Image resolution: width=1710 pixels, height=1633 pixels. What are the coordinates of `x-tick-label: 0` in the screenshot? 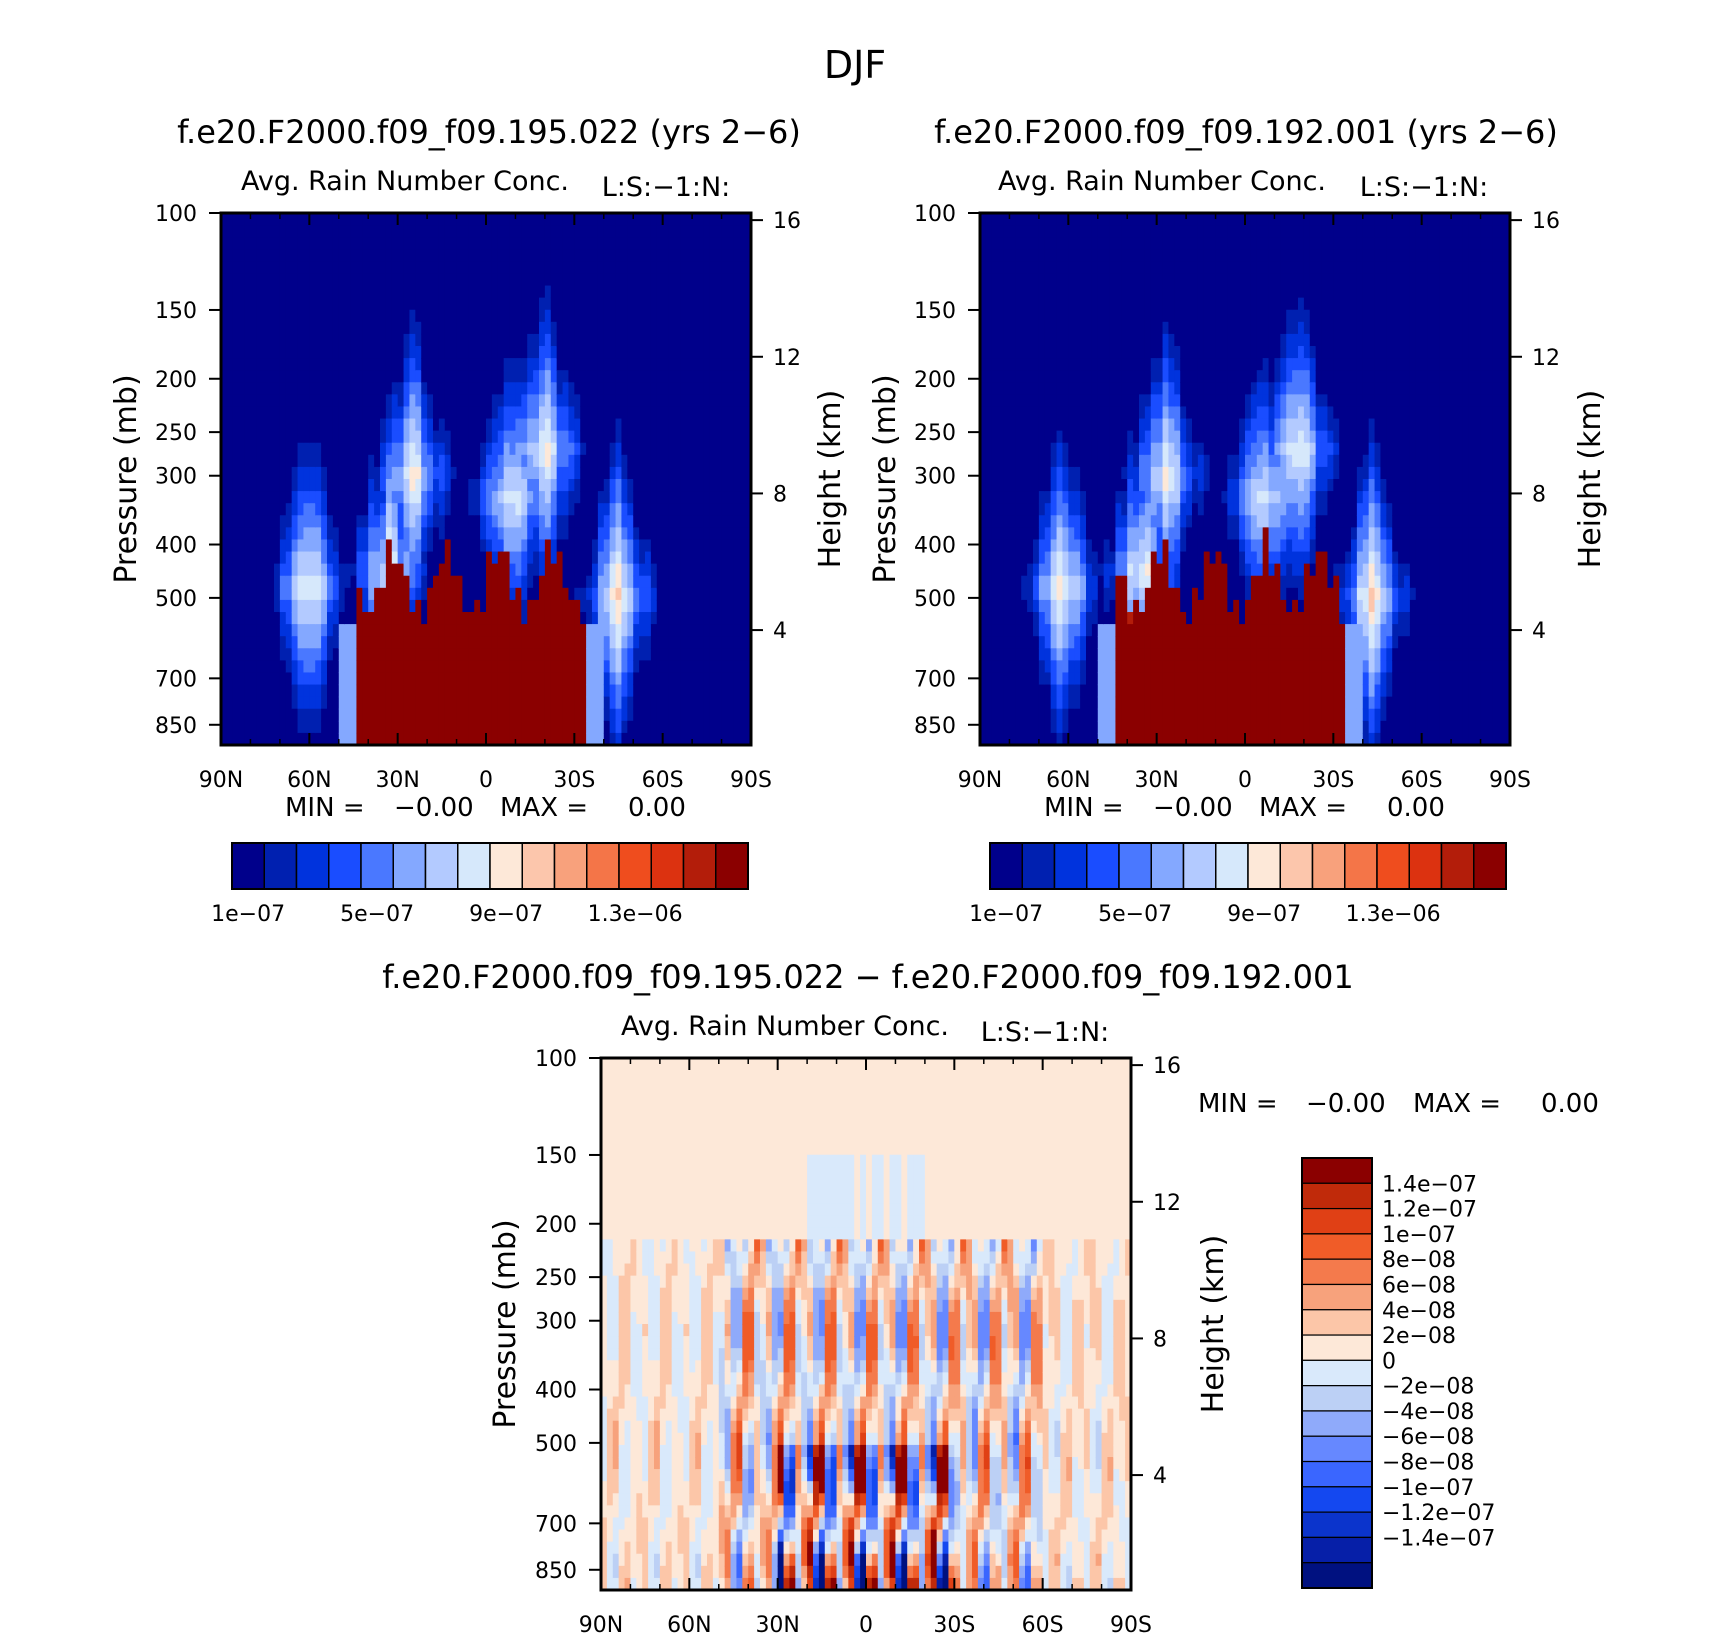 It's located at (486, 780).